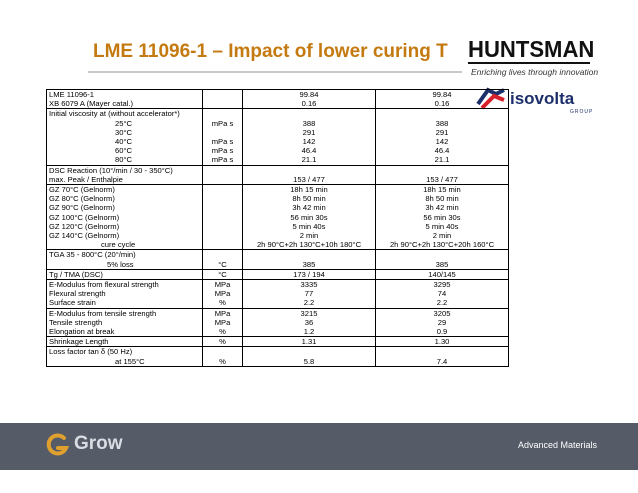 Image resolution: width=638 pixels, height=493 pixels. I want to click on row-label-line: GZ 100°C (Gelnorm), so click(84, 217).